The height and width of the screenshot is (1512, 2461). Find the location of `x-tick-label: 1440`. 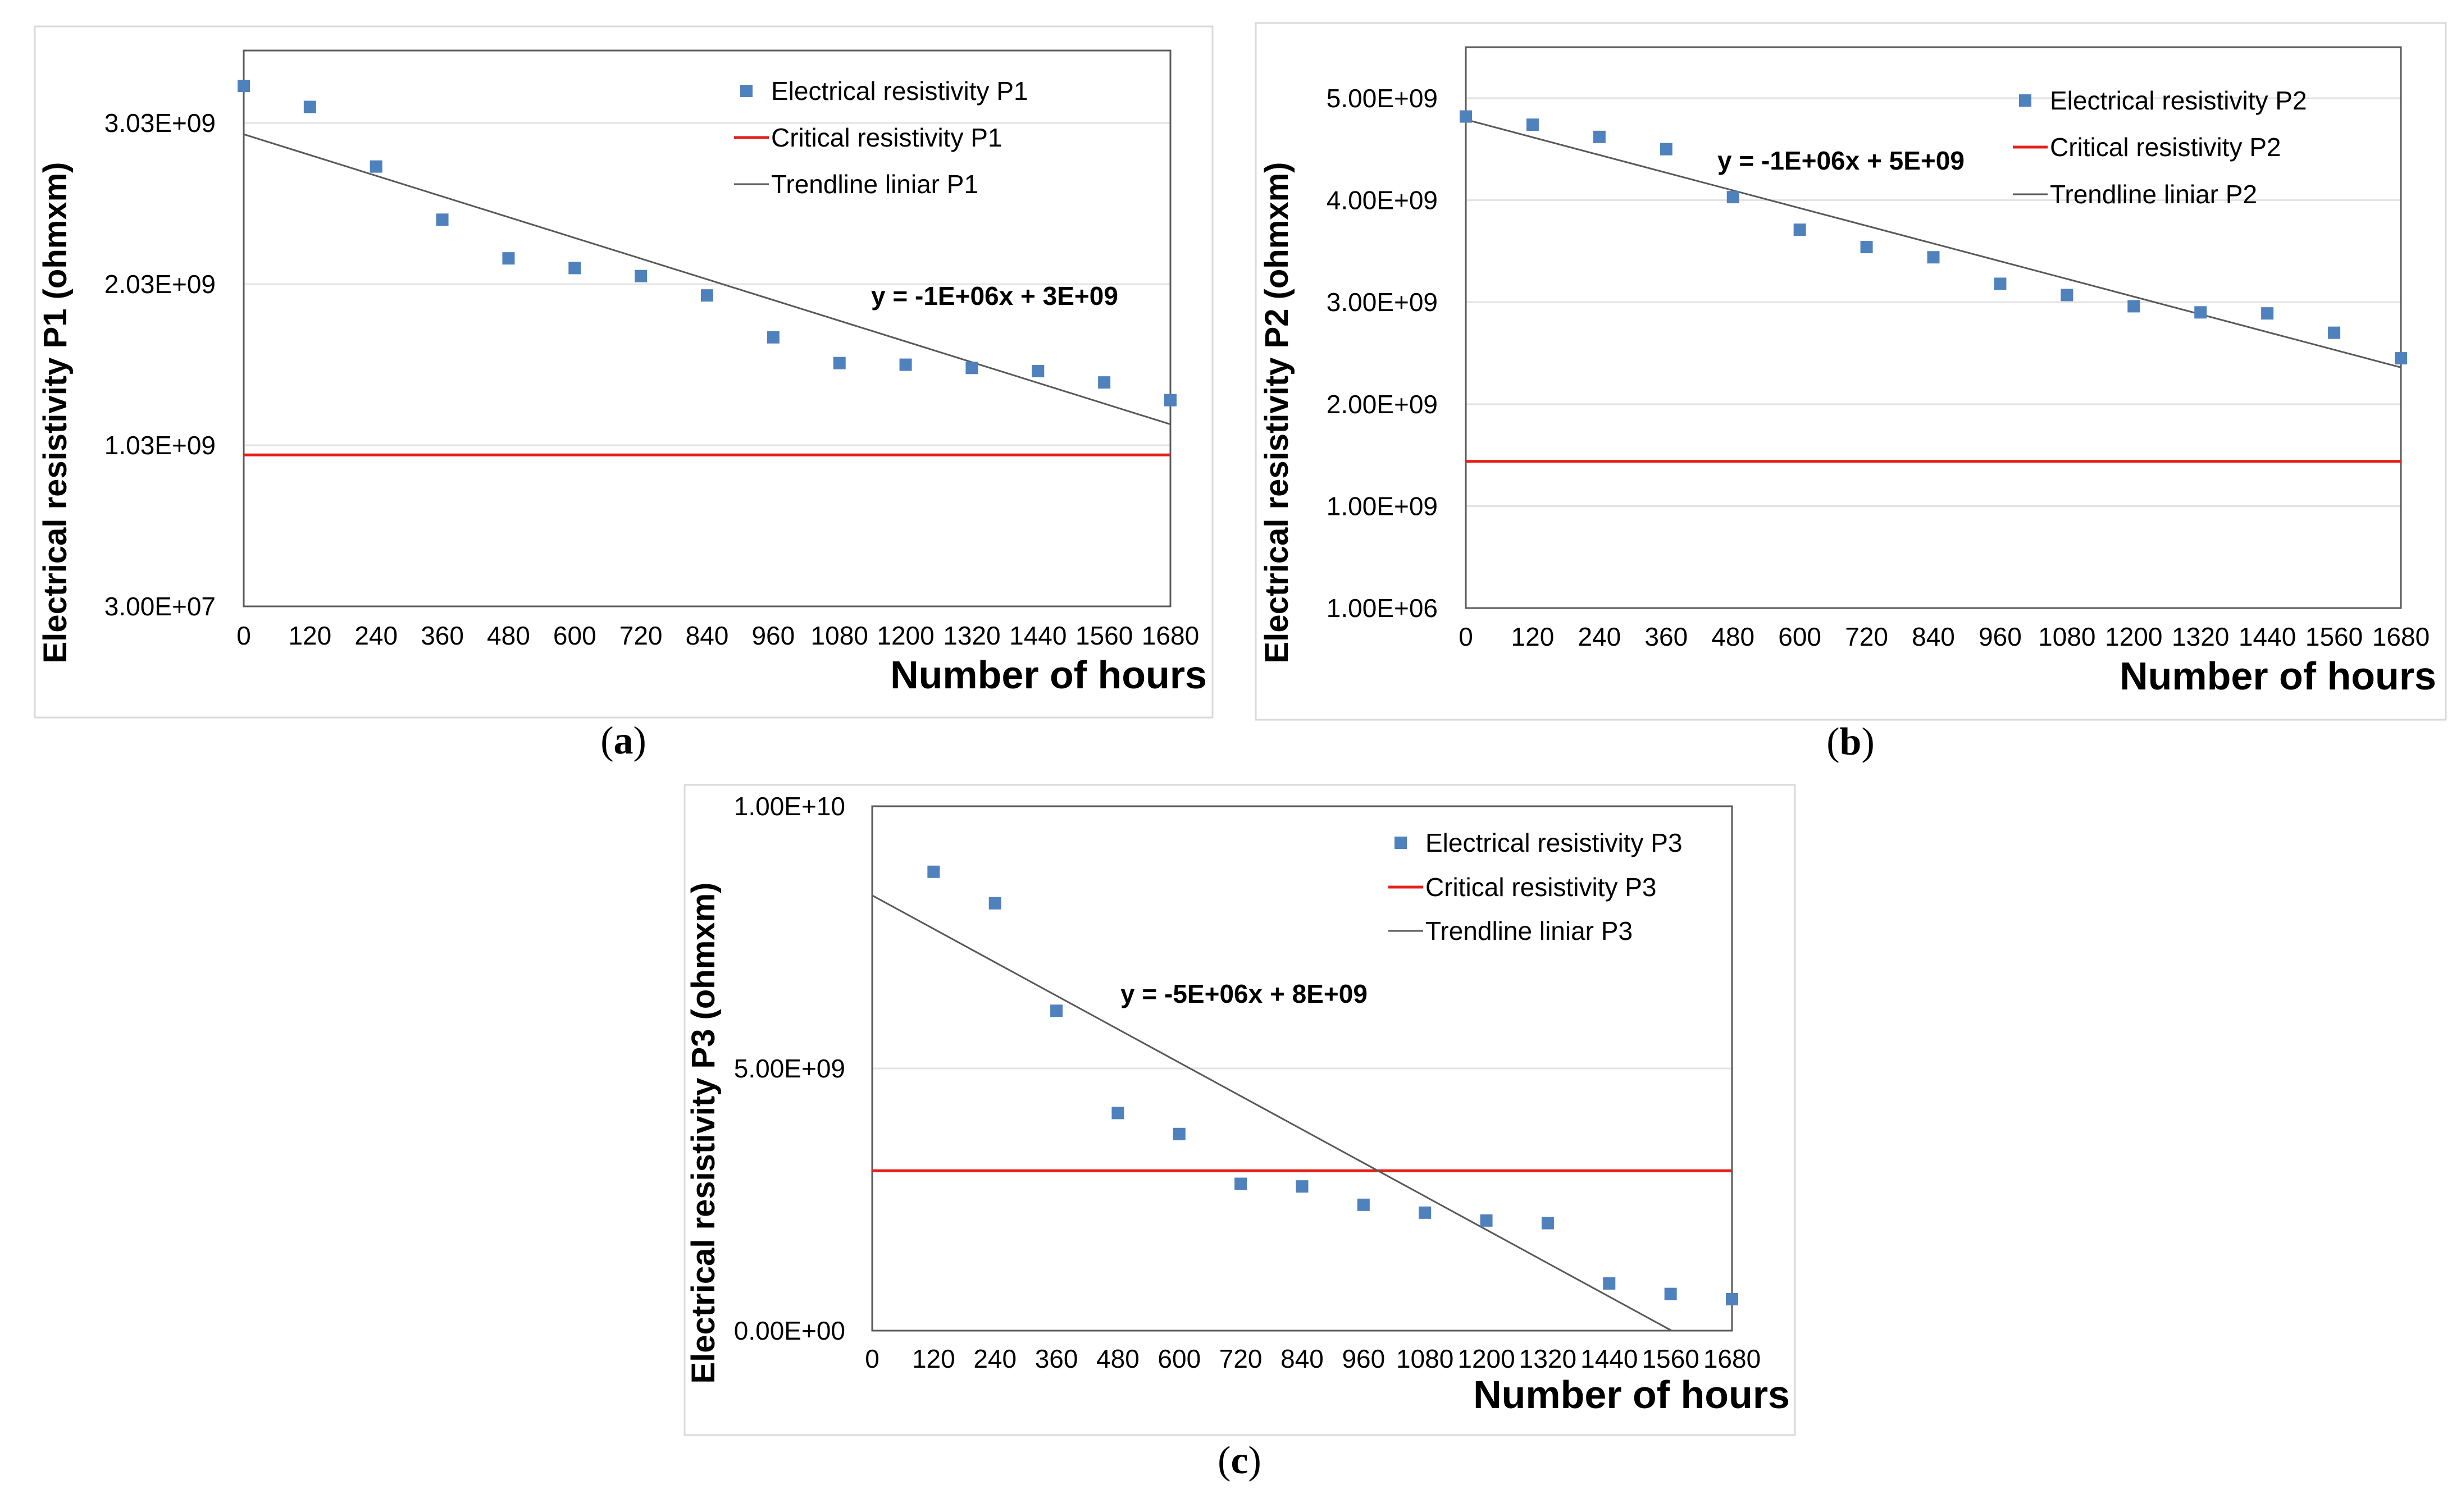

x-tick-label: 1440 is located at coordinates (2268, 636).